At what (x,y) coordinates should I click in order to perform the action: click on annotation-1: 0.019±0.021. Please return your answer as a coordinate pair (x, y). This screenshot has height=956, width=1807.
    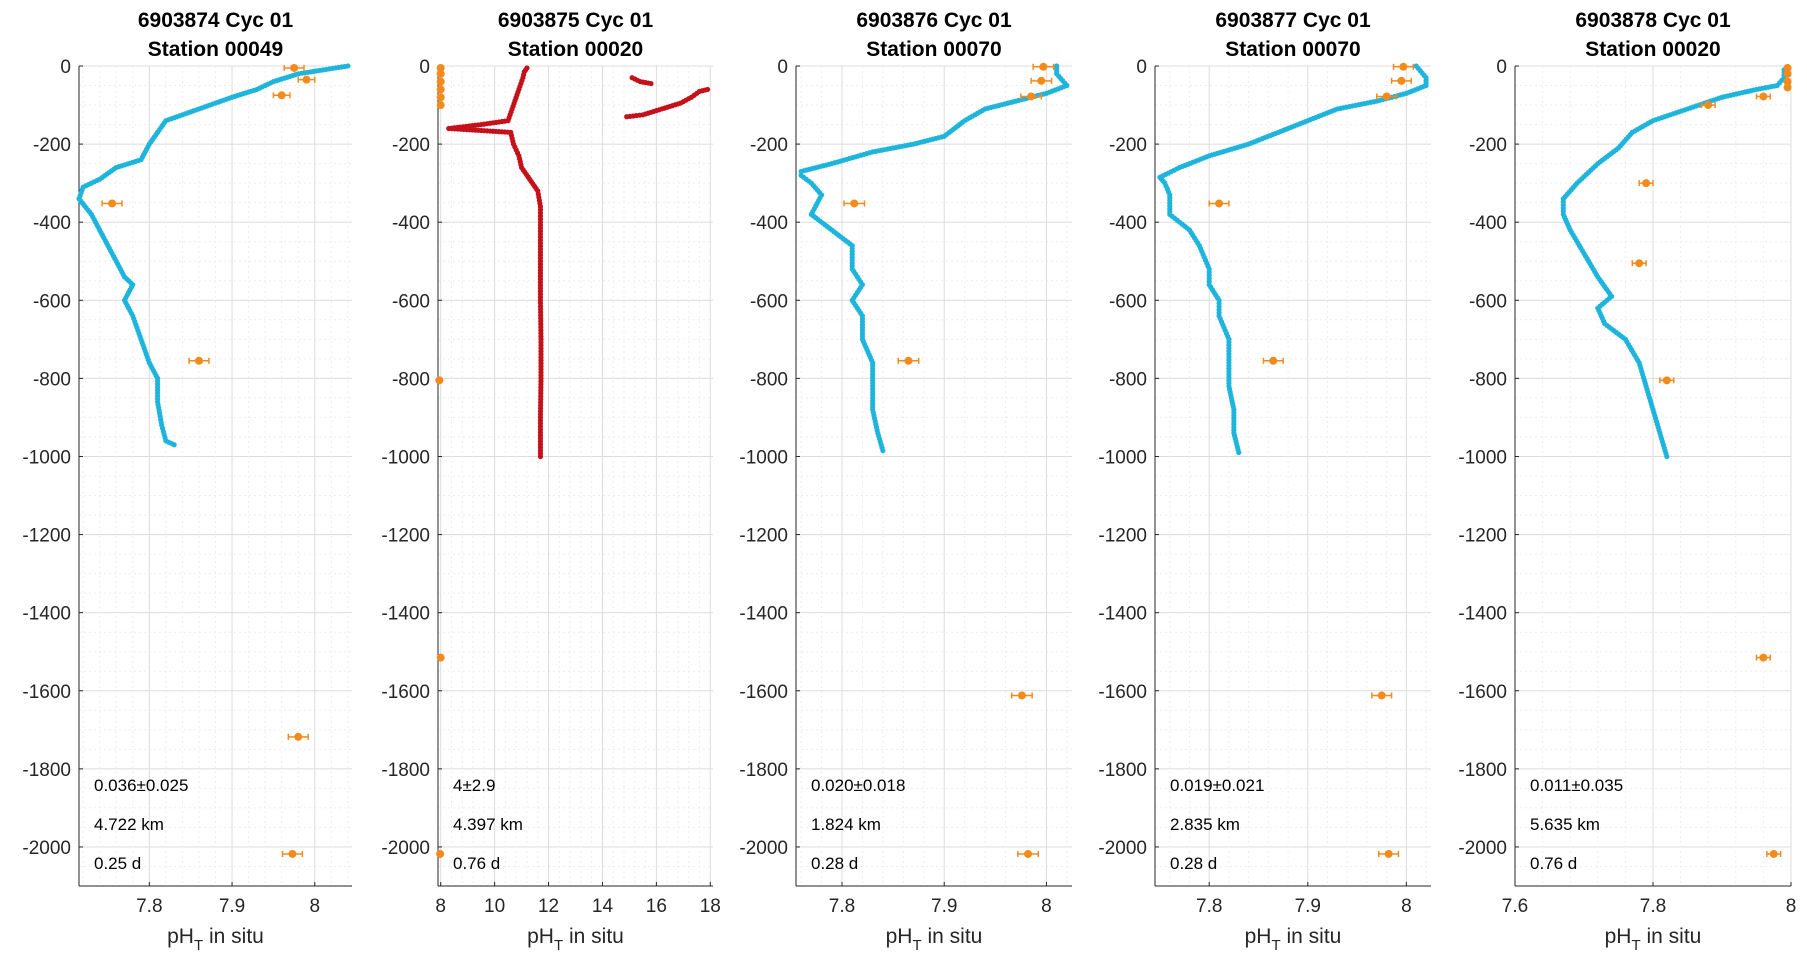
    Looking at the image, I should click on (1217, 785).